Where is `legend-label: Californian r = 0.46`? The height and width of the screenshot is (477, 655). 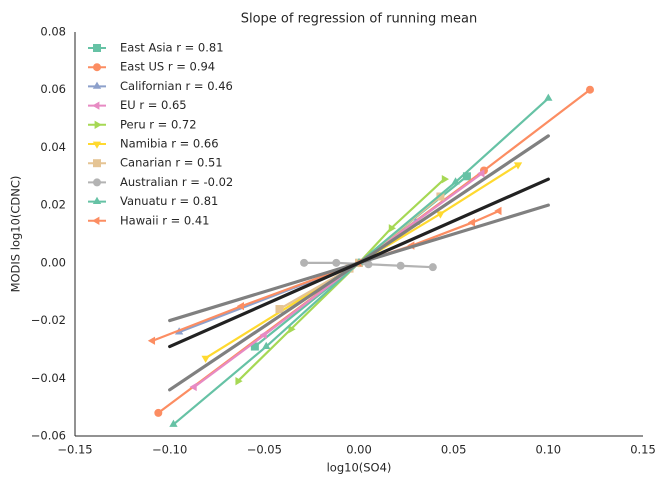
legend-label: Californian r = 0.46 is located at coordinates (176, 86).